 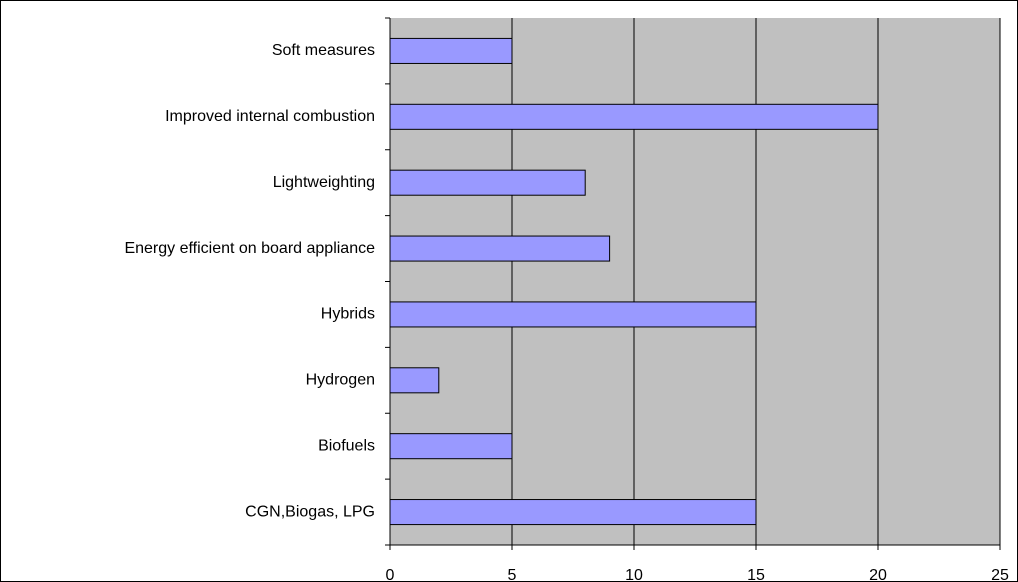 I want to click on x-tick-label: 25, so click(x=1000, y=574).